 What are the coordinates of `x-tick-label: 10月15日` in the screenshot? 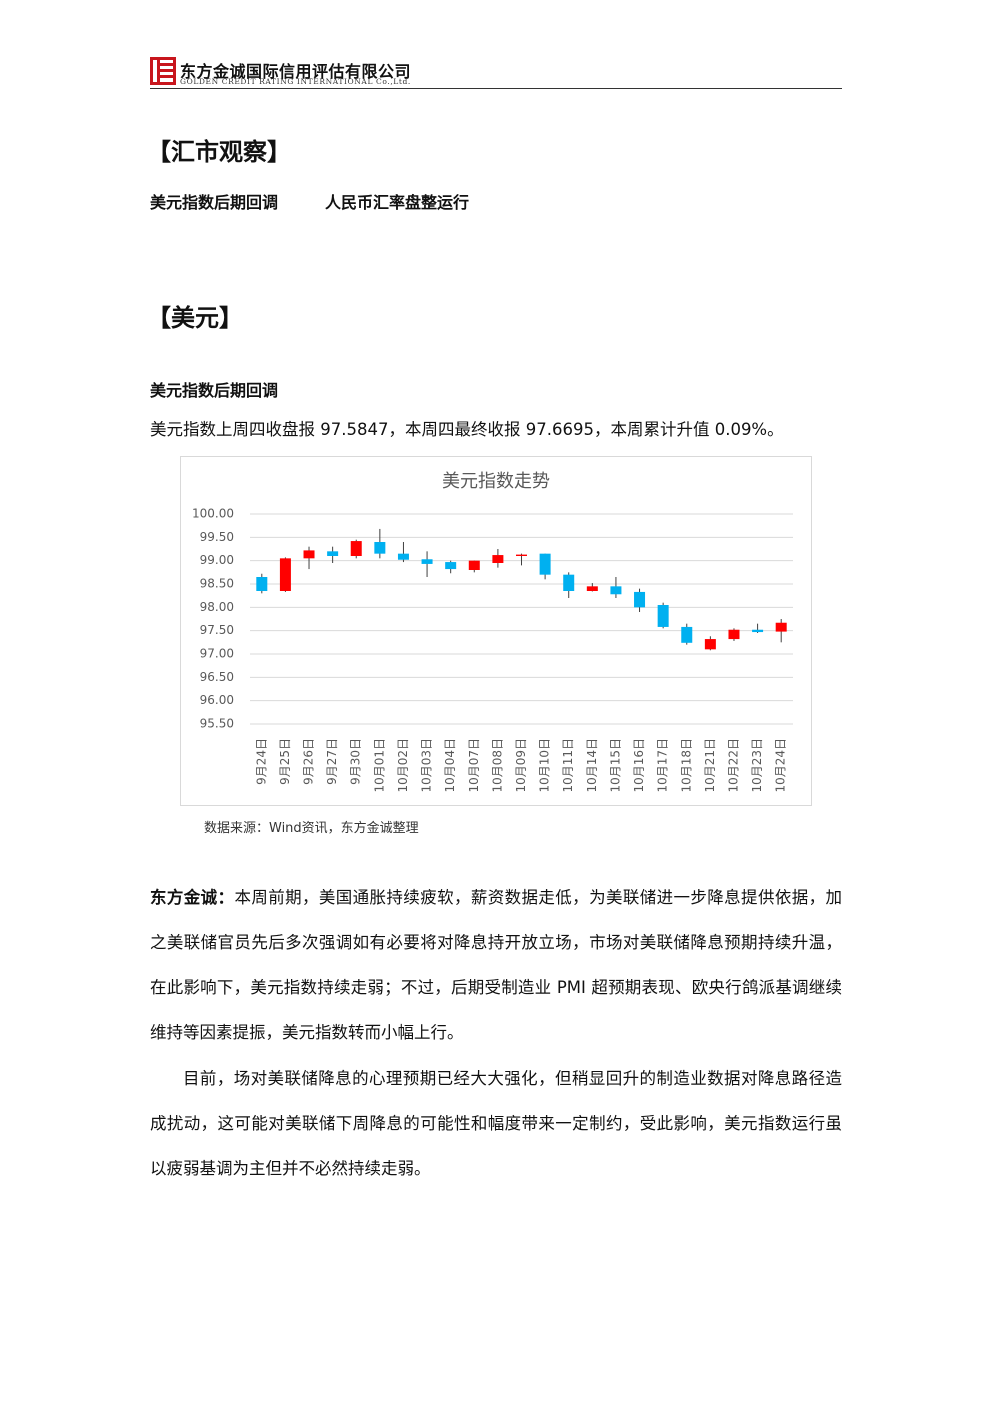 It's located at (615, 765).